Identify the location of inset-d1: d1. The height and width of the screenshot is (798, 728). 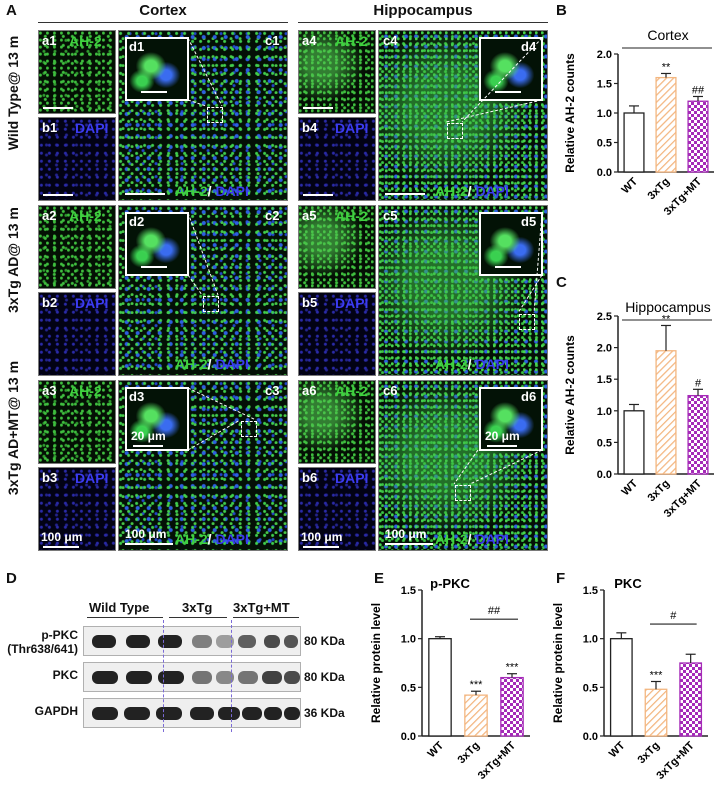
(157, 69).